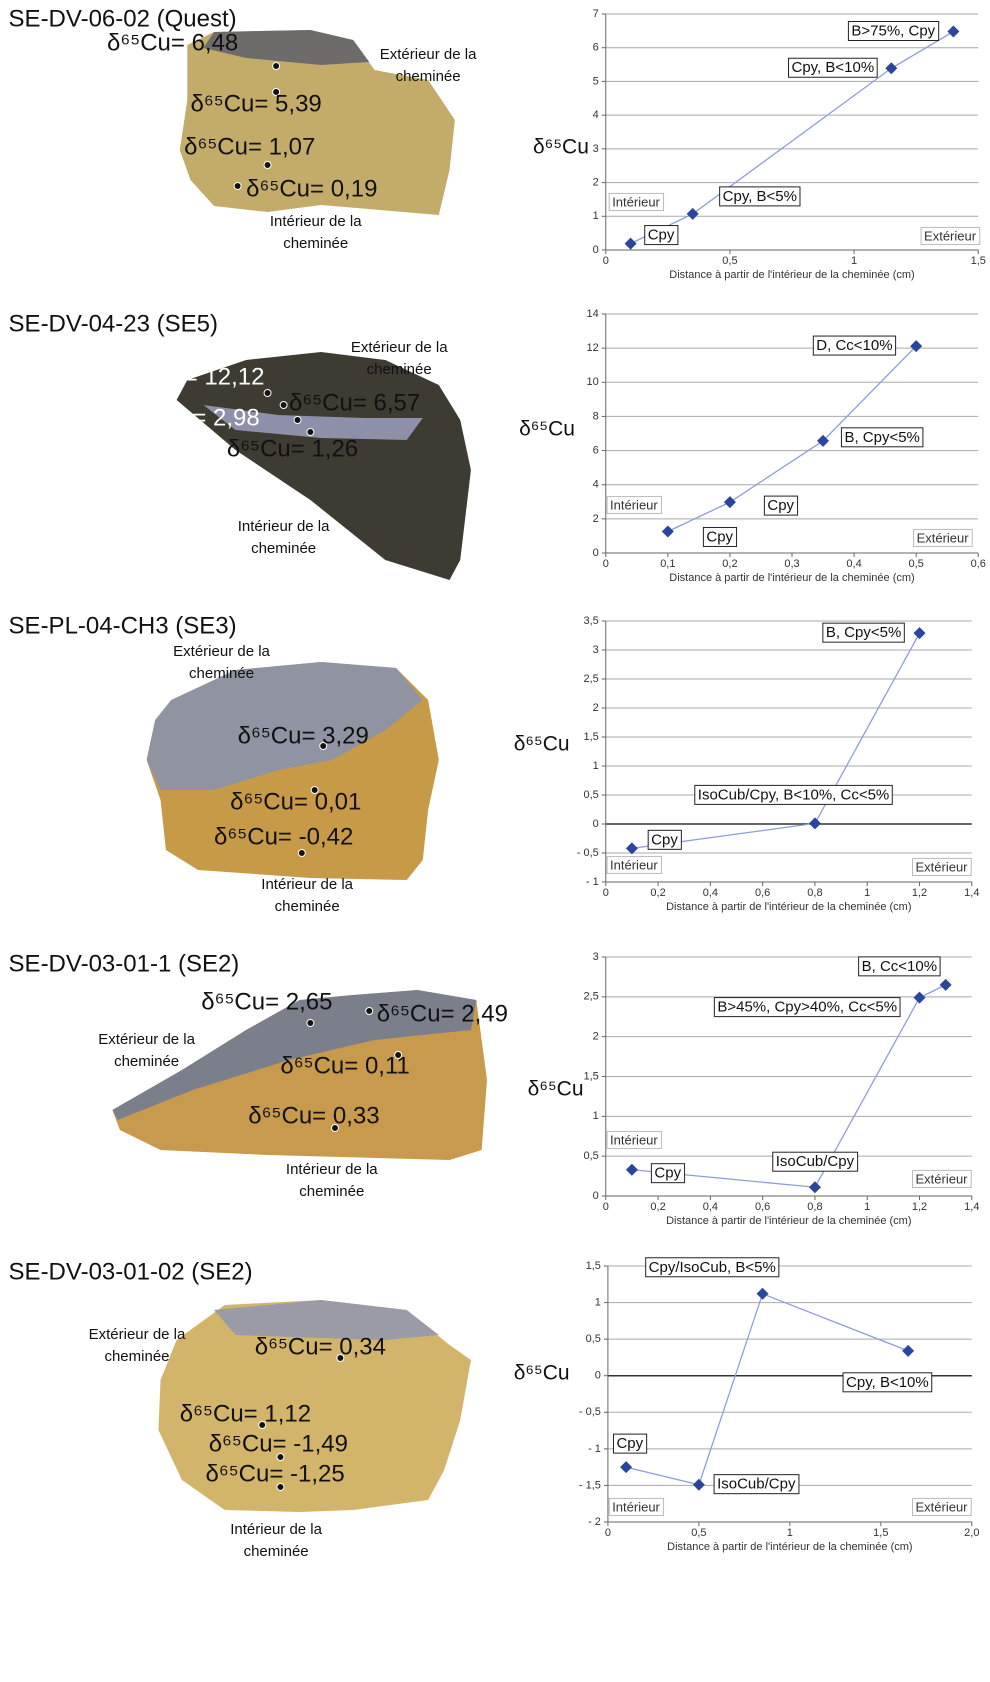 The height and width of the screenshot is (1682, 990). Describe the element at coordinates (971, 1207) in the screenshot. I see `x-tick-label: 1,4` at that location.